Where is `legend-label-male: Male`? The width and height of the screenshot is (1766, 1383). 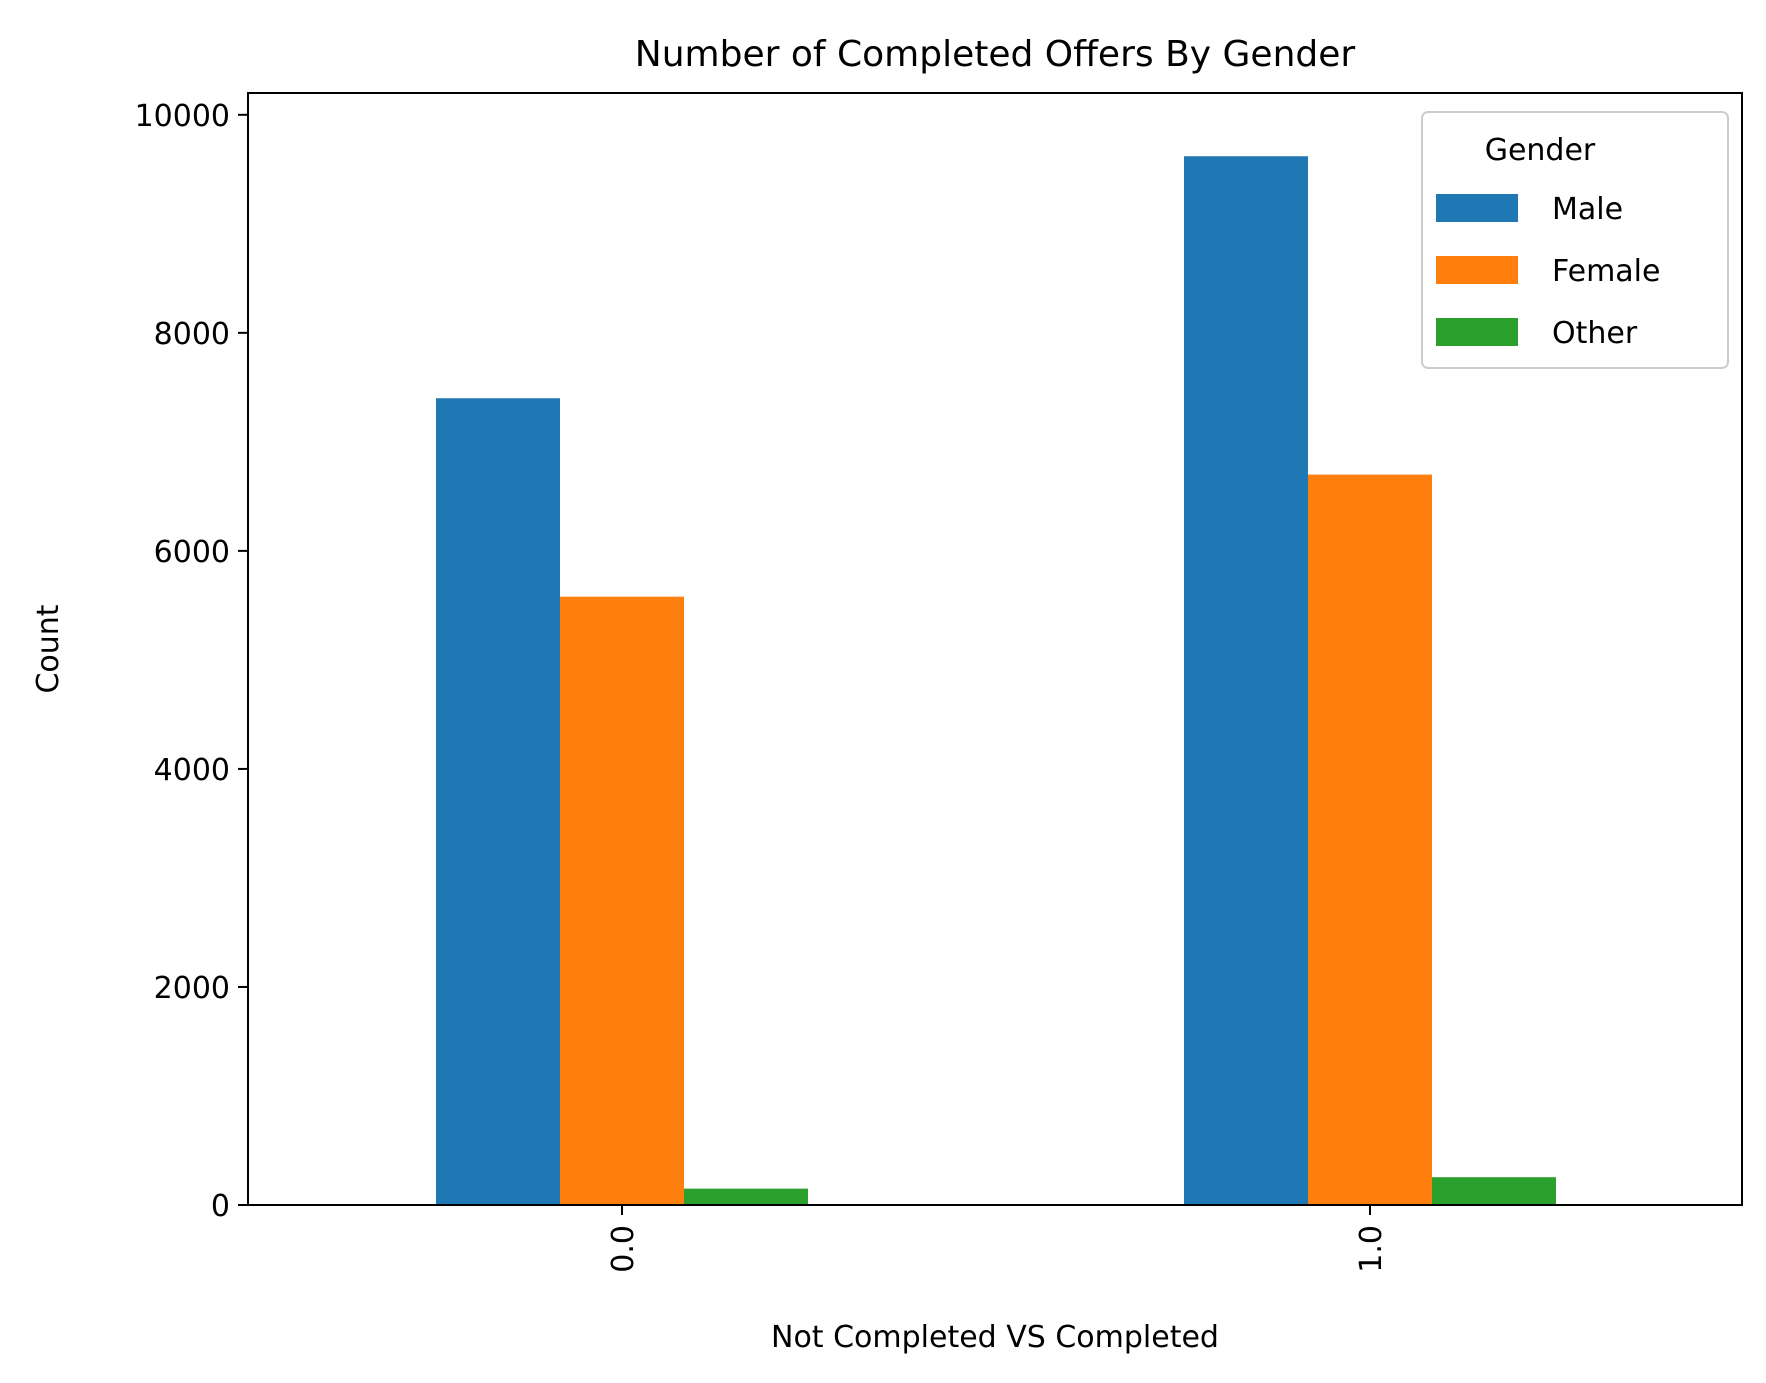
legend-label-male: Male is located at coordinates (1587, 209).